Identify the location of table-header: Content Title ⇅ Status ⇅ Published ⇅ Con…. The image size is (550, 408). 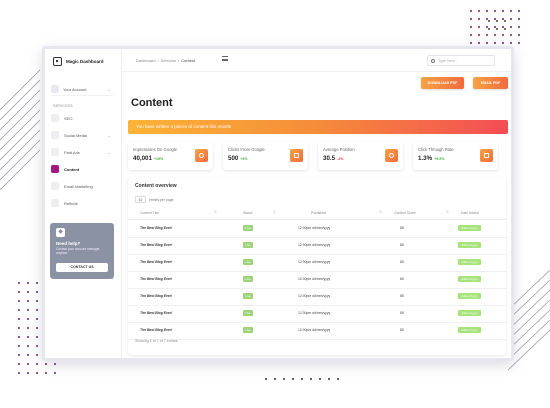
(317, 214).